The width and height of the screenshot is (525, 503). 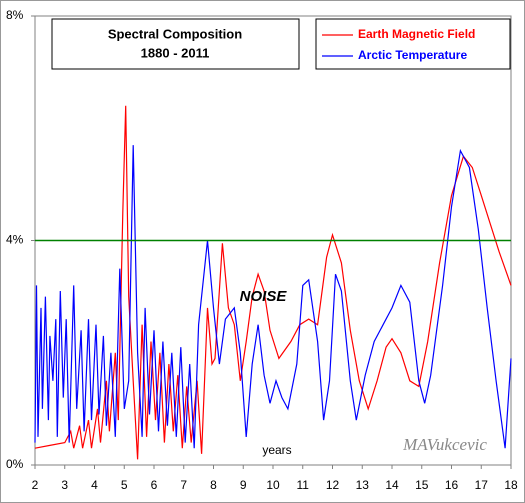 What do you see at coordinates (124, 485) in the screenshot?
I see `x-tick-label: 5` at bounding box center [124, 485].